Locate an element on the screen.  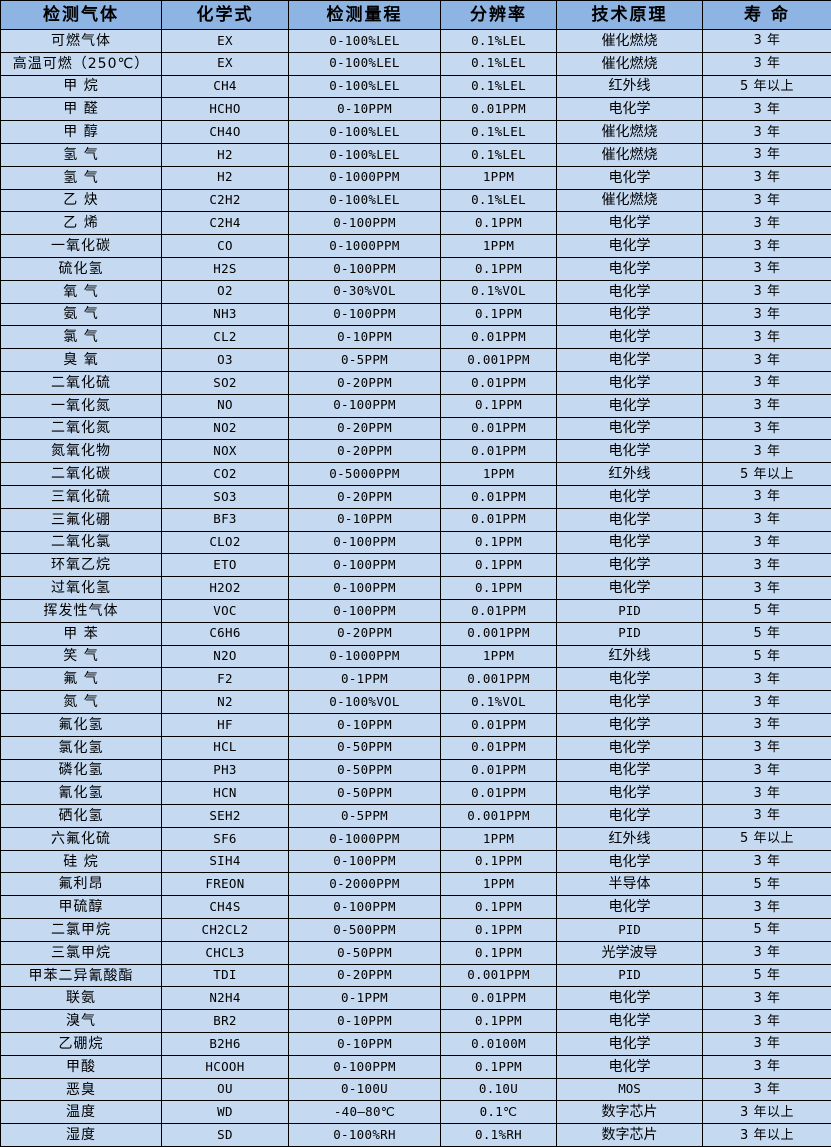
cell-formula: N2H4 is located at coordinates (225, 998).